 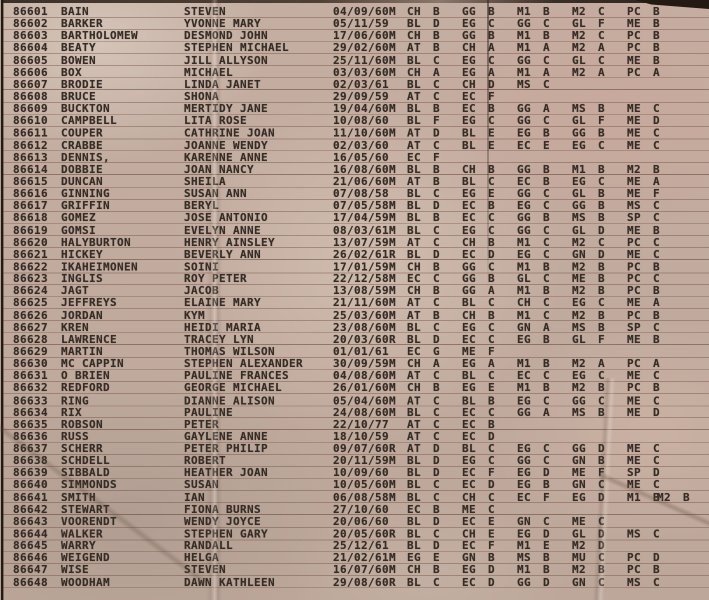 What do you see at coordinates (82, 169) in the screenshot?
I see `surname: DOBBIE` at bounding box center [82, 169].